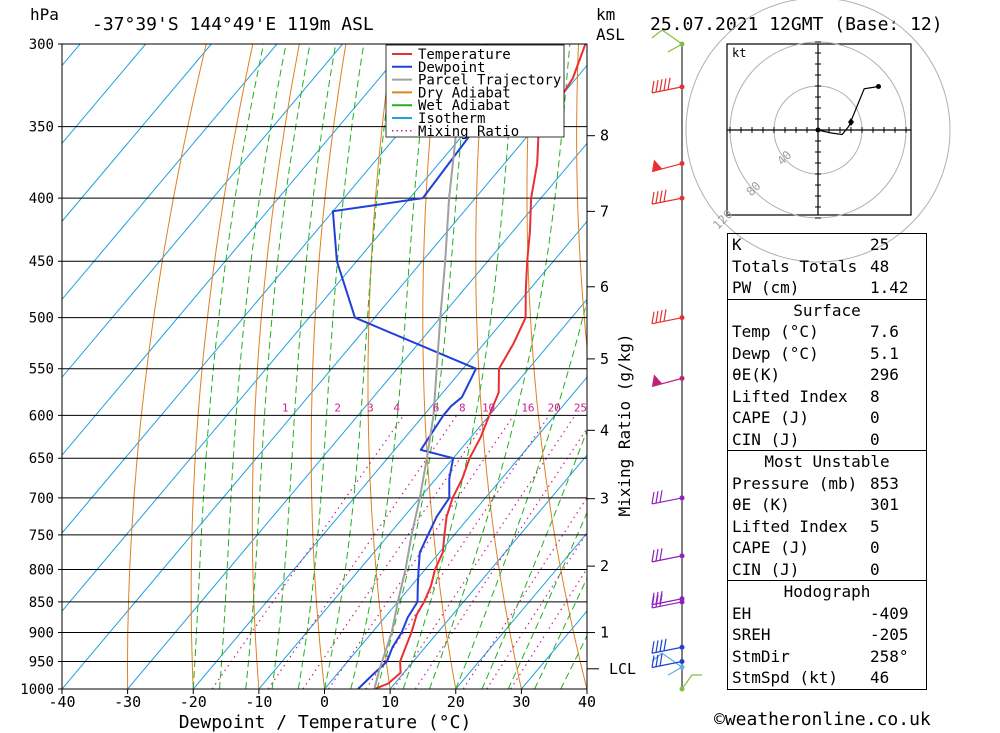 This screenshot has height=733, width=1000. Describe the element at coordinates (682, 318) in the screenshot. I see `wind-dot` at that location.